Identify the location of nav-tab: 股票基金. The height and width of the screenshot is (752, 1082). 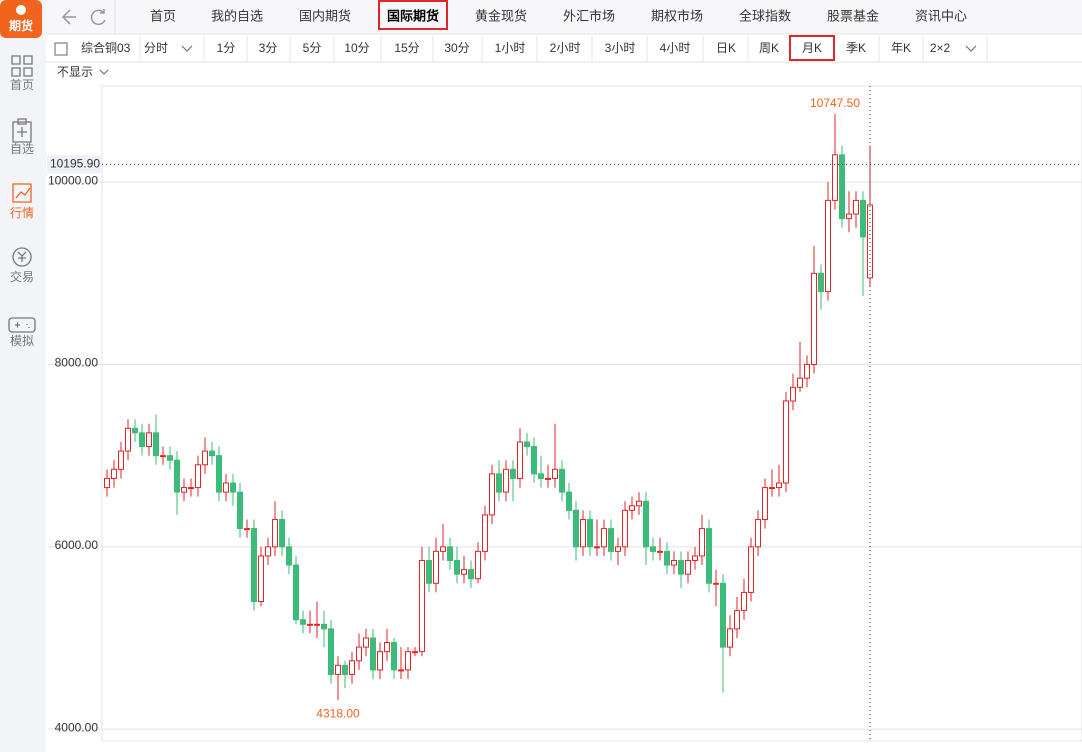
(853, 15).